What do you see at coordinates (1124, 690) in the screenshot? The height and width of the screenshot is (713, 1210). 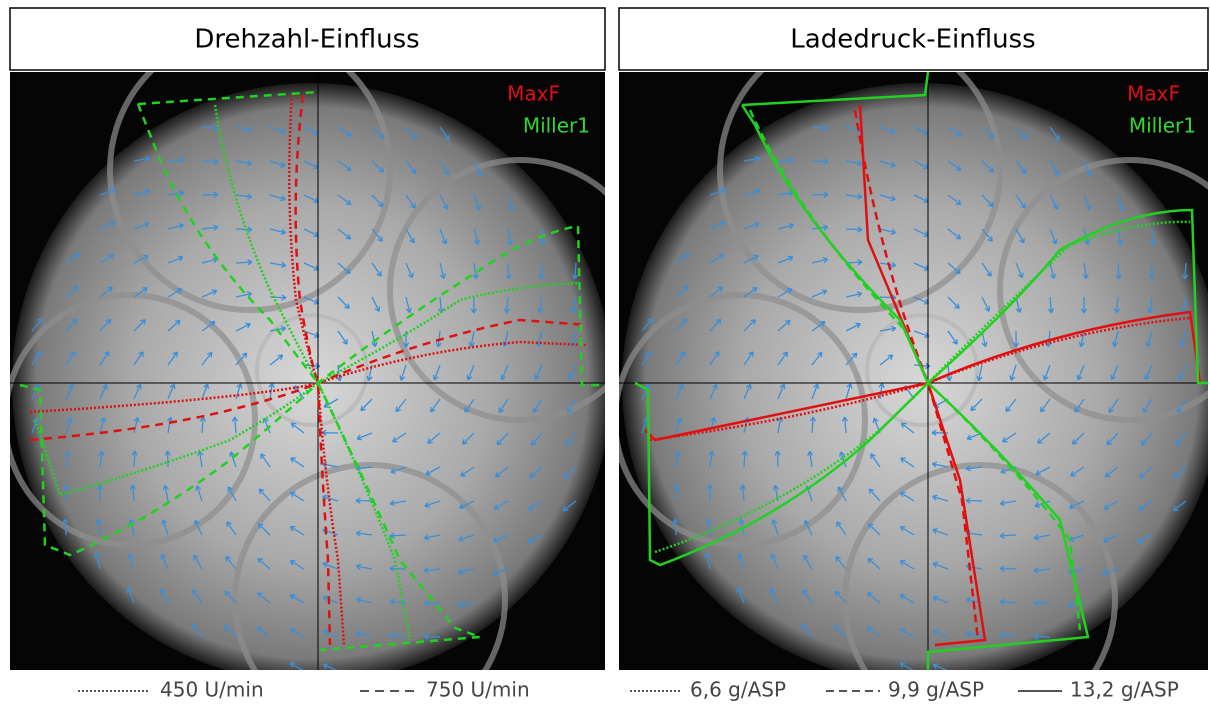 I see `legend-label: 13,2 g/ASP` at bounding box center [1124, 690].